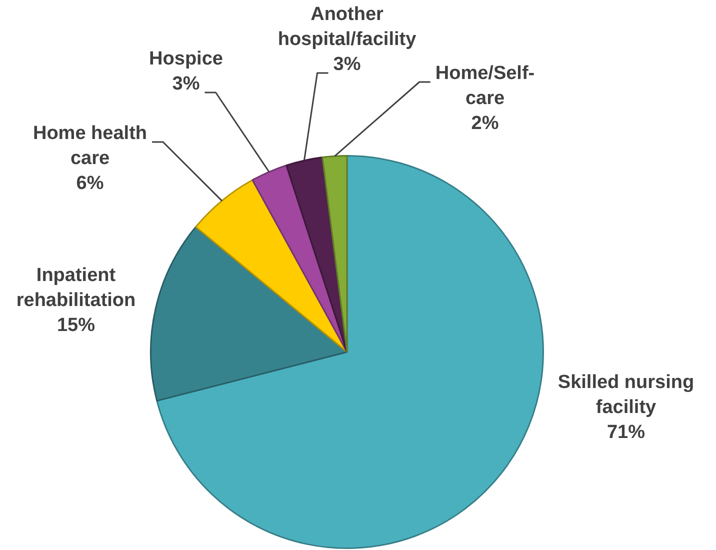  I want to click on slice-label: Home/Self-care, so click(485, 86).